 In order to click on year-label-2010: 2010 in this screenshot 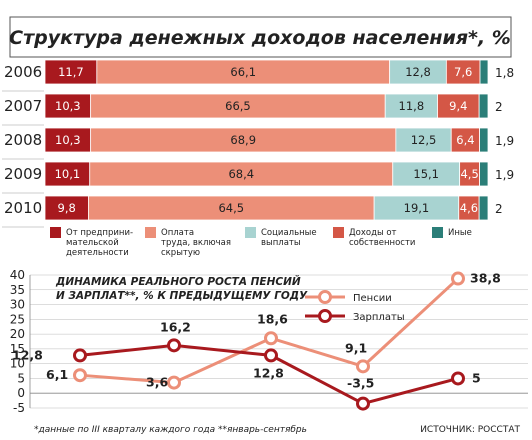, I will do `click(23, 208)`.